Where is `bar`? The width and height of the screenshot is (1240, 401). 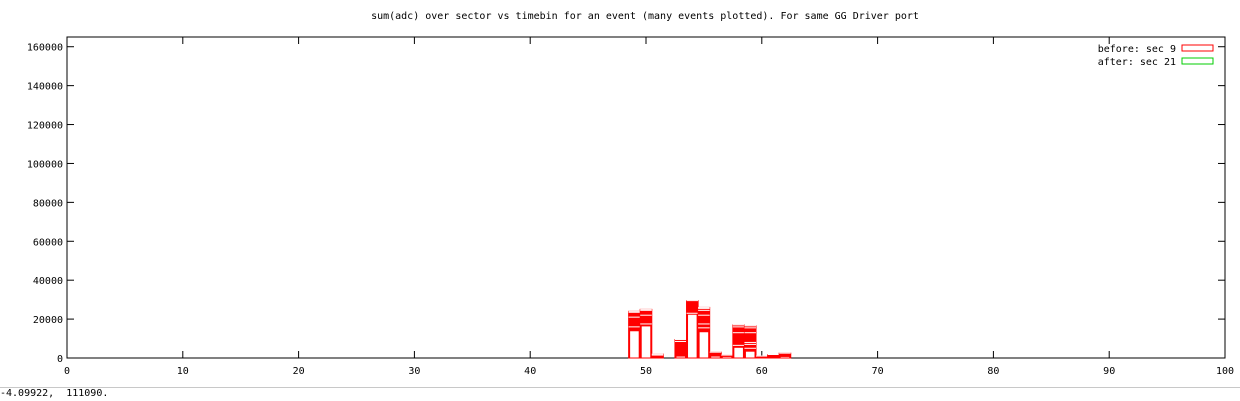
bar is located at coordinates (681, 349).